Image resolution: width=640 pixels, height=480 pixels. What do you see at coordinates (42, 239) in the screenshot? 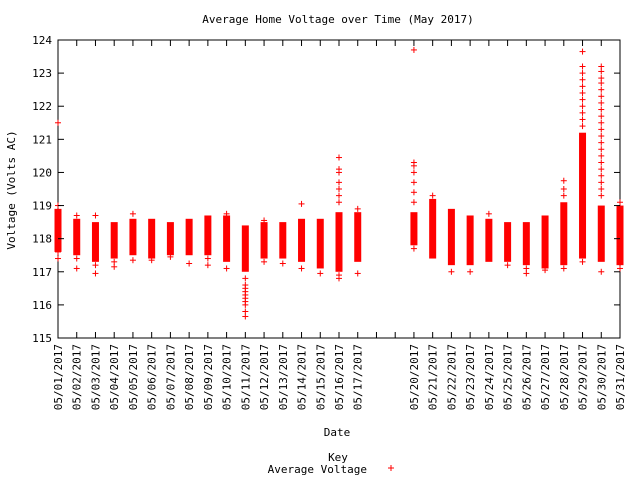
I see `y-tick-label: 118` at bounding box center [42, 239].